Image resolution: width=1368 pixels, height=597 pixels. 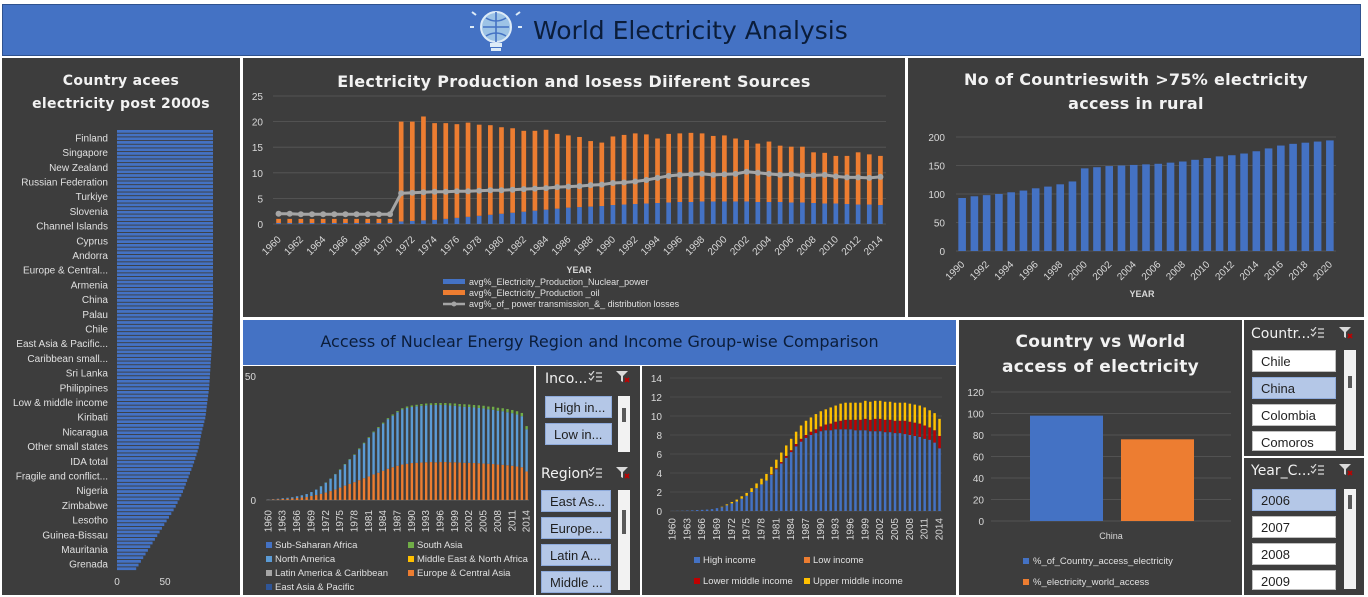 I want to click on year-slicer-item-2006: 2006, so click(x=1294, y=500).